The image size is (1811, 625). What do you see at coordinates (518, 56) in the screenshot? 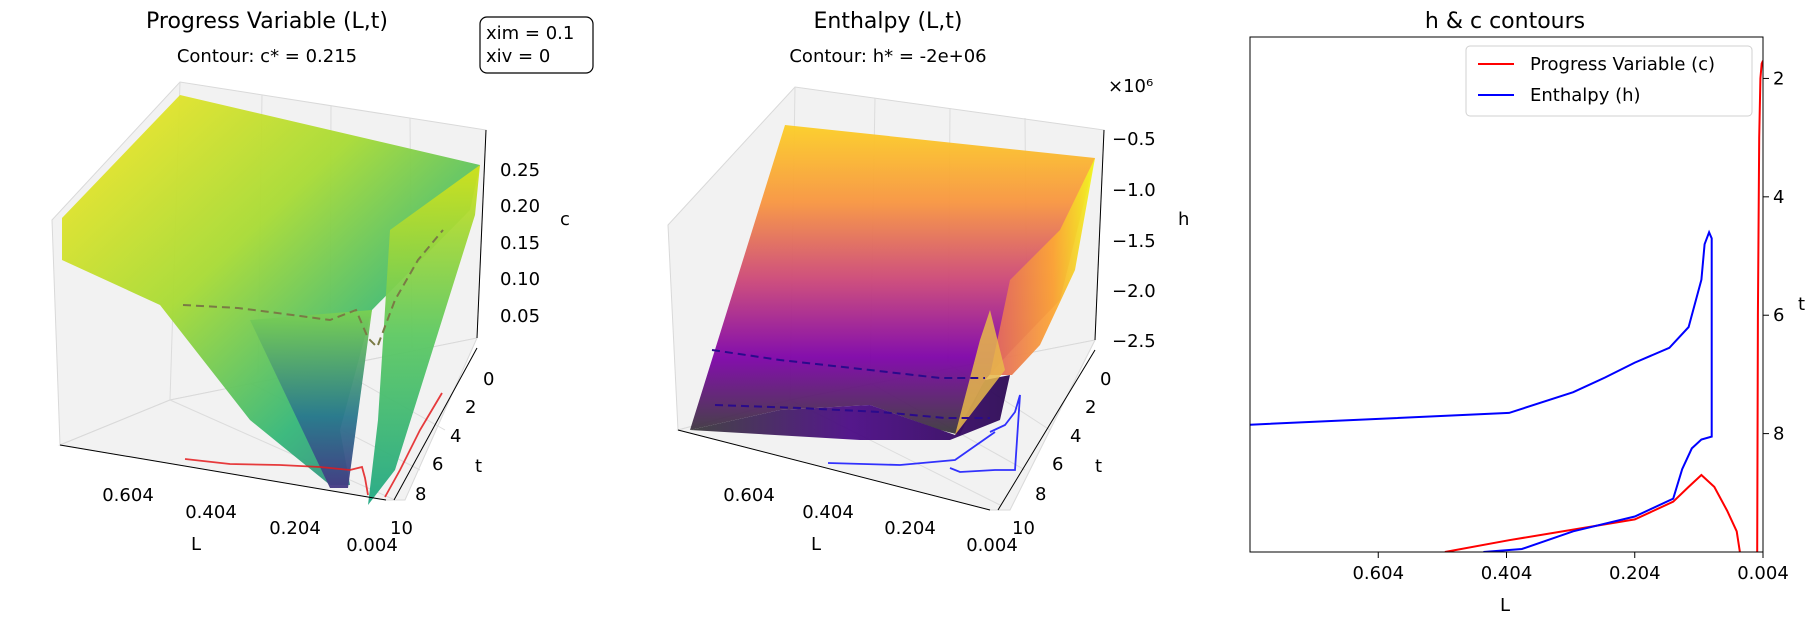
I see `annotation-xiv: xiv = 0` at bounding box center [518, 56].